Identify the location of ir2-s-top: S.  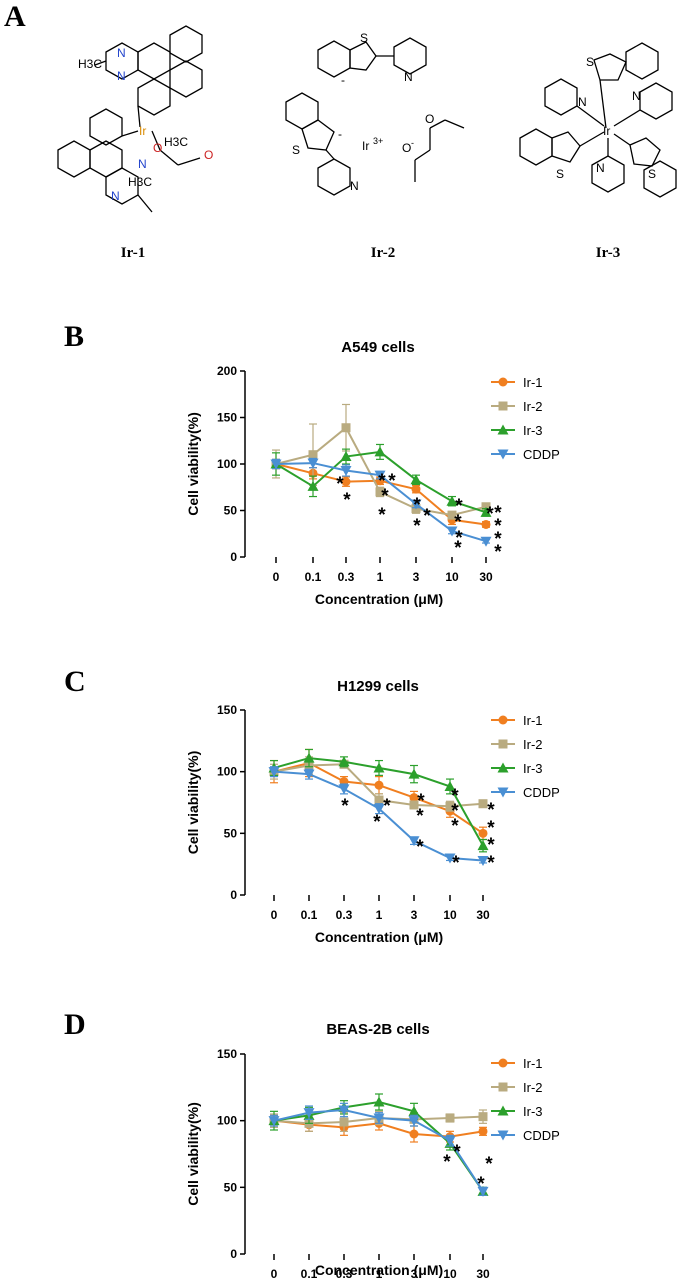
(364, 38).